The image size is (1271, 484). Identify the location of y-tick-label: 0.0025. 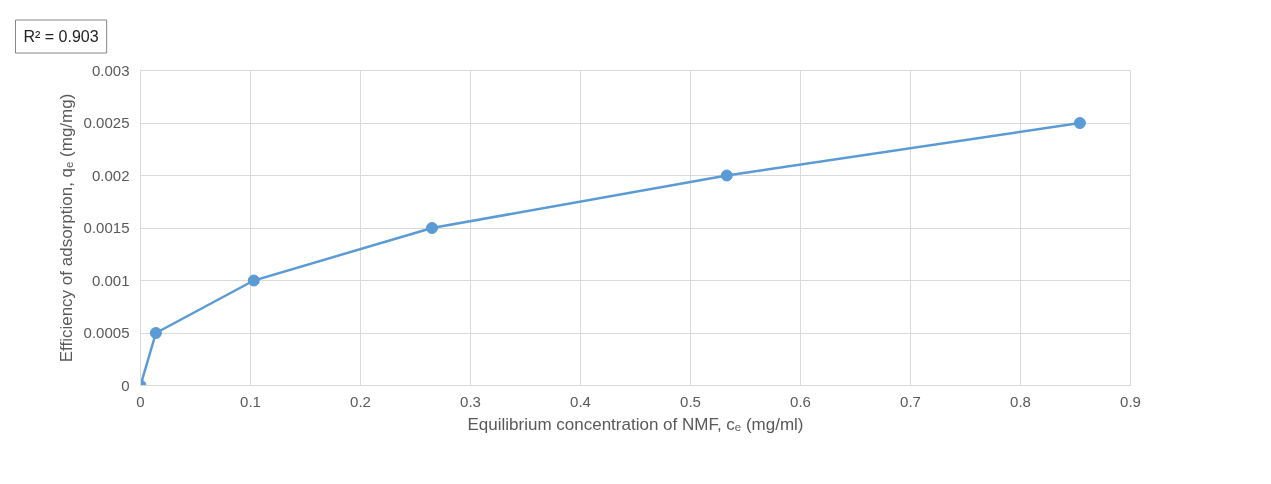
(106, 122).